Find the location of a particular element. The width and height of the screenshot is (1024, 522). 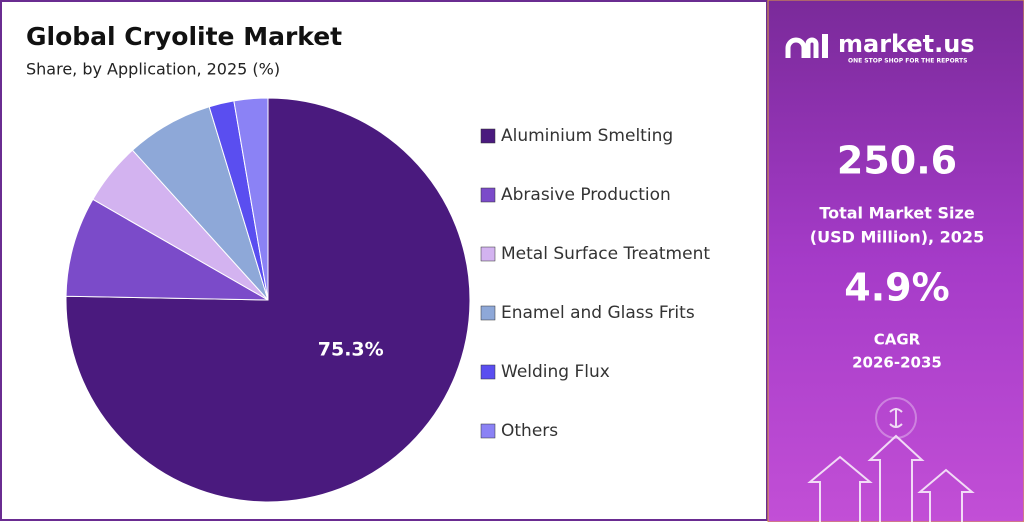

market-size: 250.6 is located at coordinates (897, 161).